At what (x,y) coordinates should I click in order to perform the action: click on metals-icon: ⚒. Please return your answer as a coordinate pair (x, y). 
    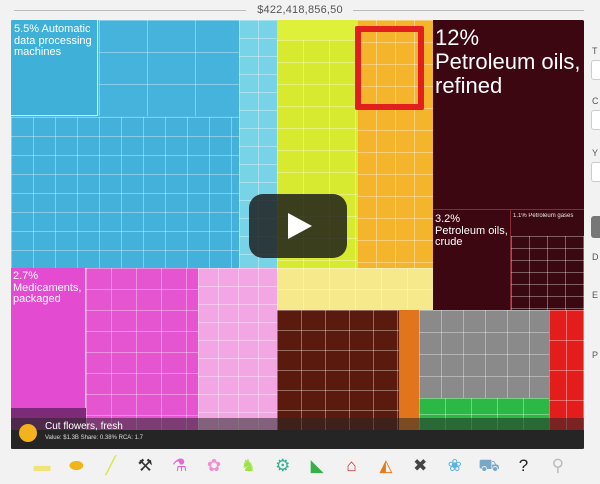
    Looking at the image, I should click on (145, 465).